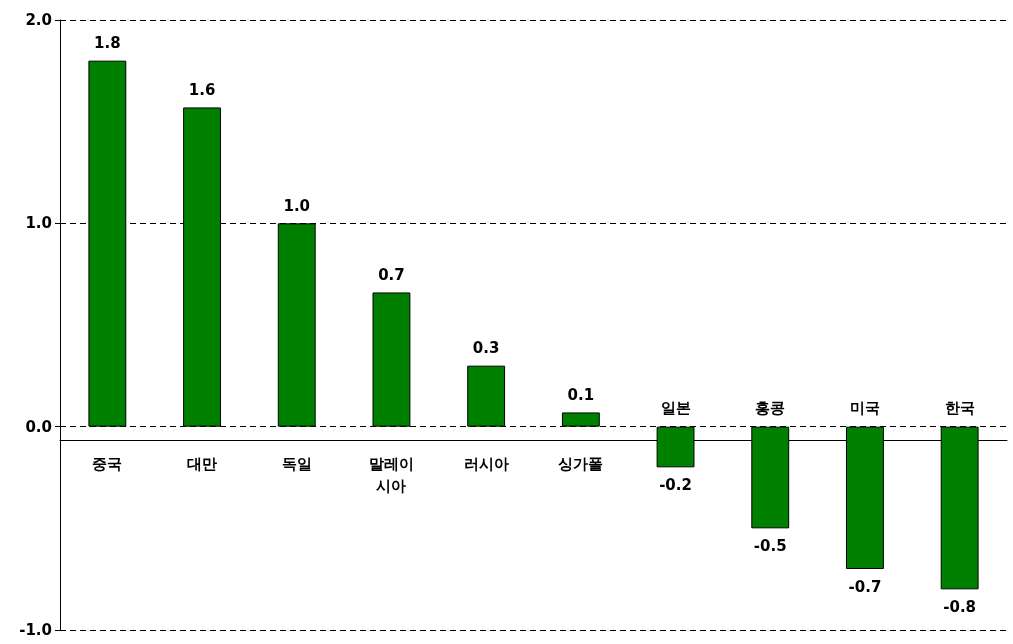 Image resolution: width=1013 pixels, height=644 pixels. What do you see at coordinates (202, 463) in the screenshot?
I see `x-tick-label: 대만` at bounding box center [202, 463].